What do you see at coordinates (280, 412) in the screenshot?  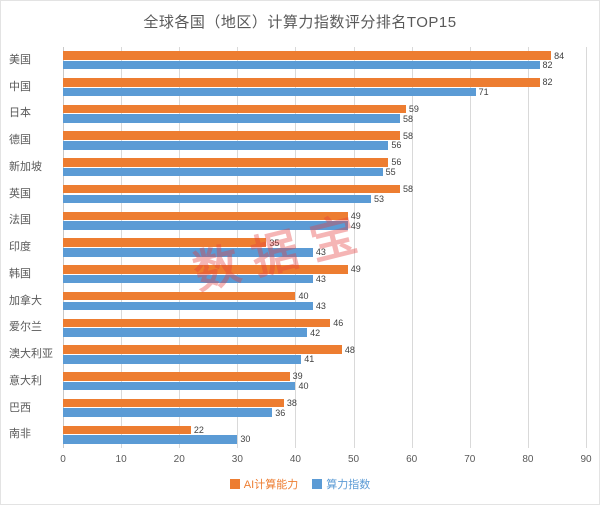 I see `value-index-14: 36` at bounding box center [280, 412].